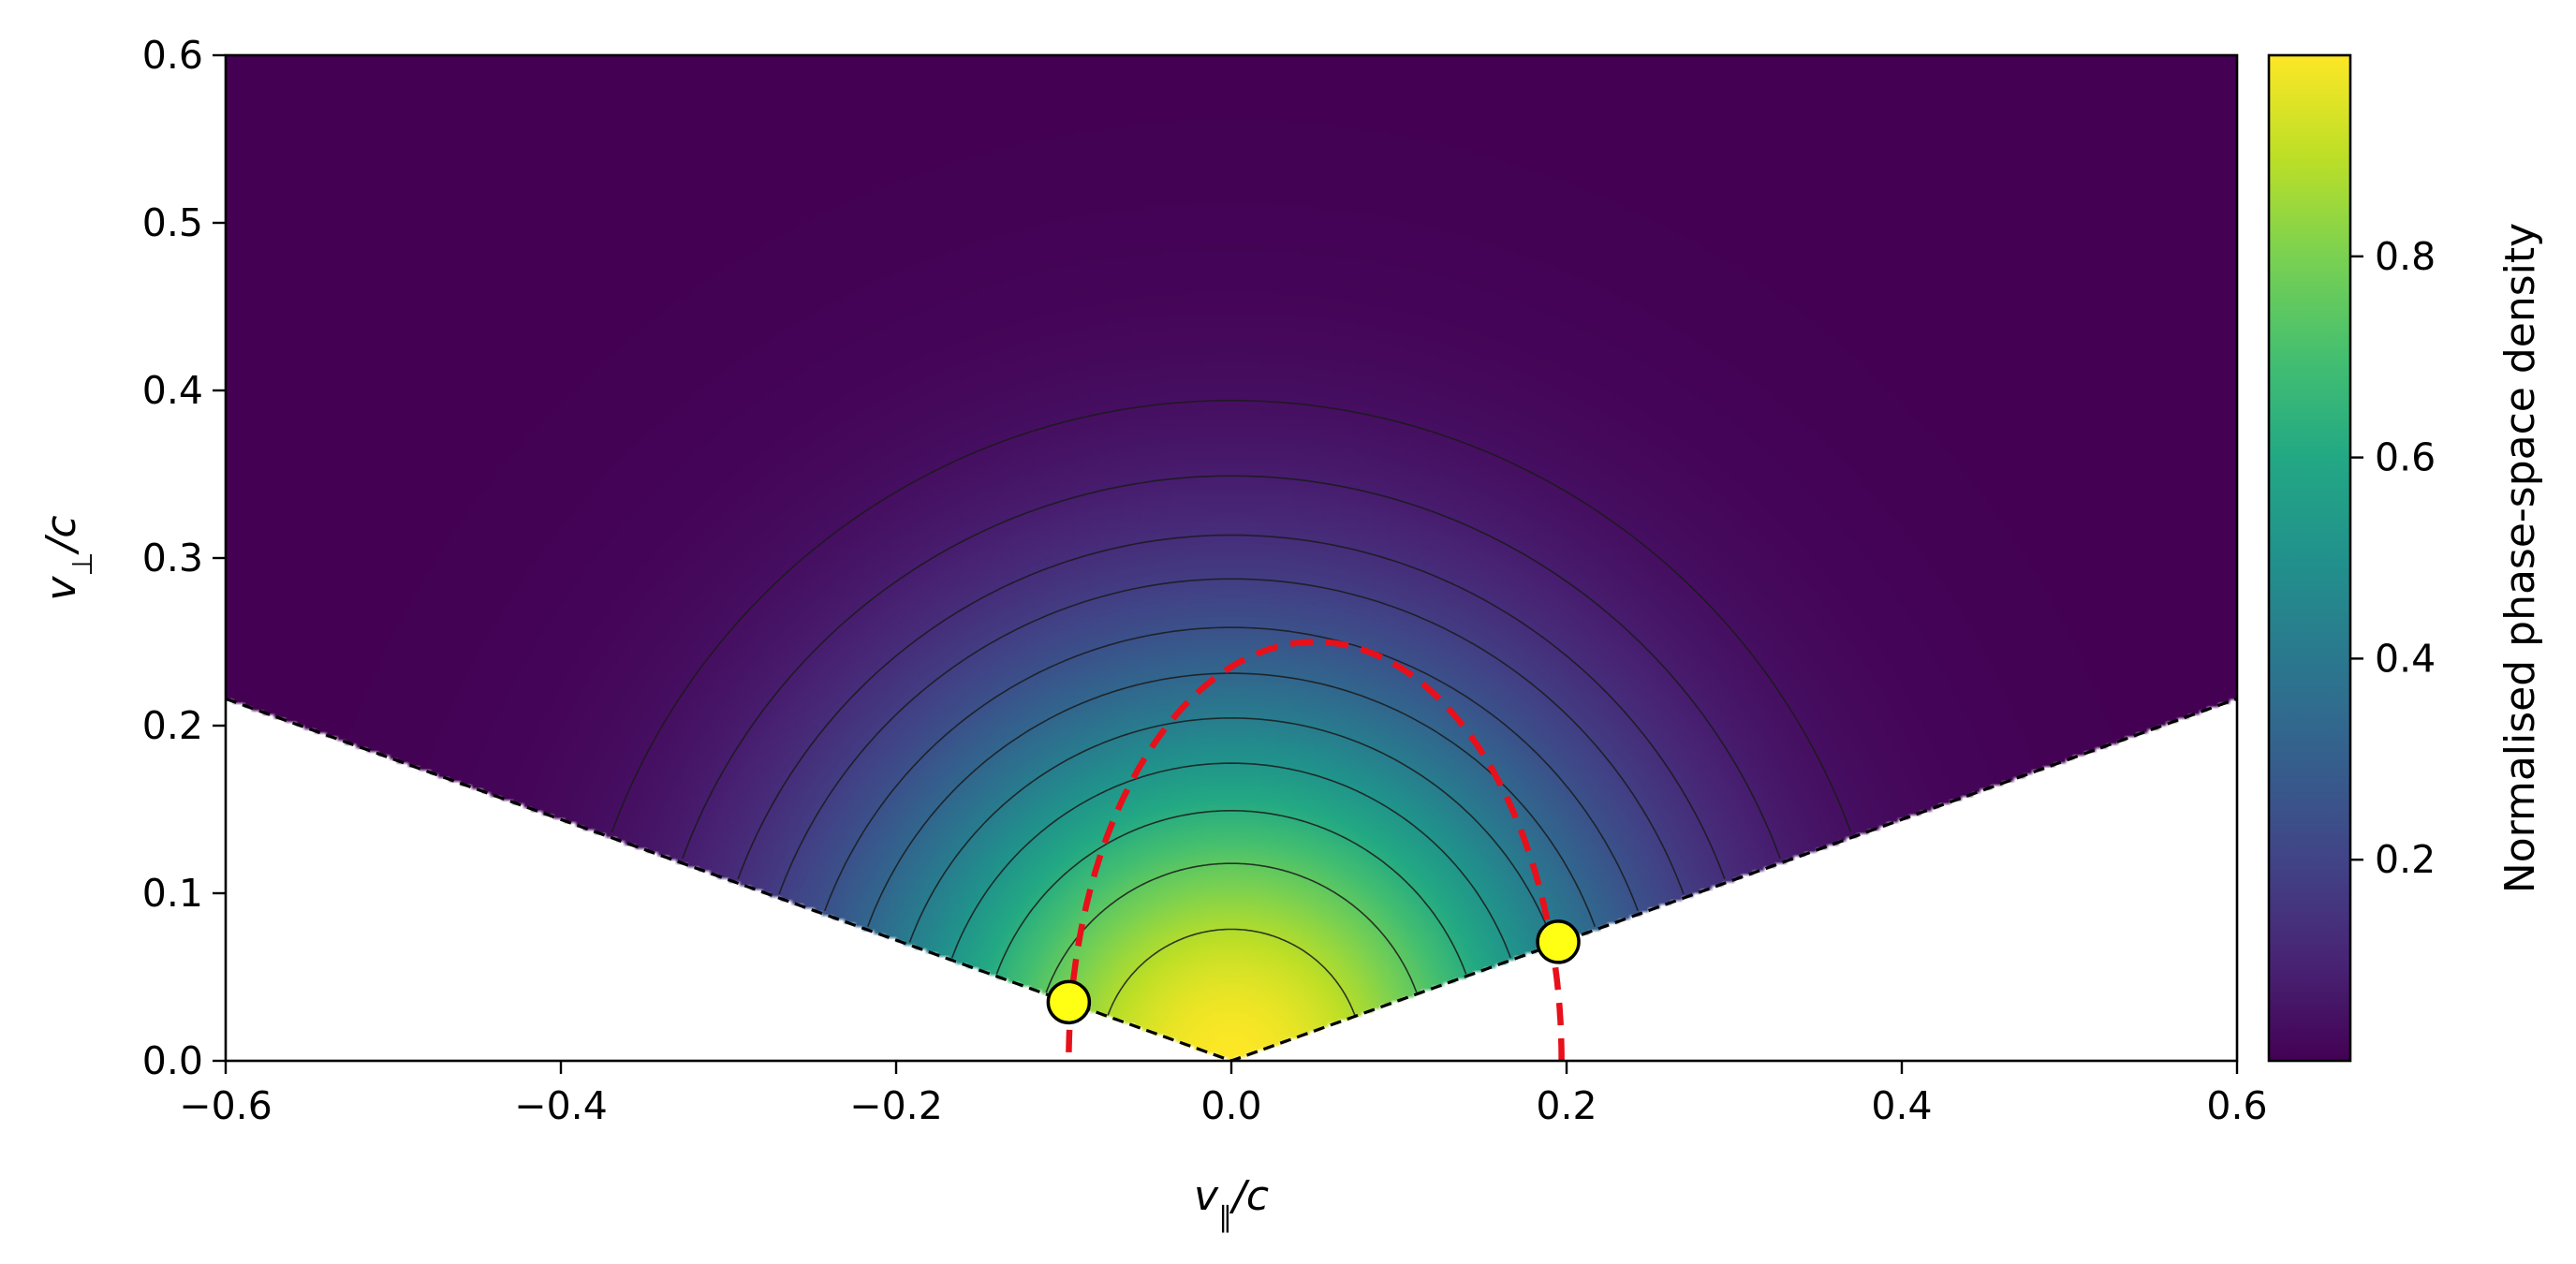 The height and width of the screenshot is (1264, 2576). I want to click on x-tick-label: −0.6, so click(225, 1105).